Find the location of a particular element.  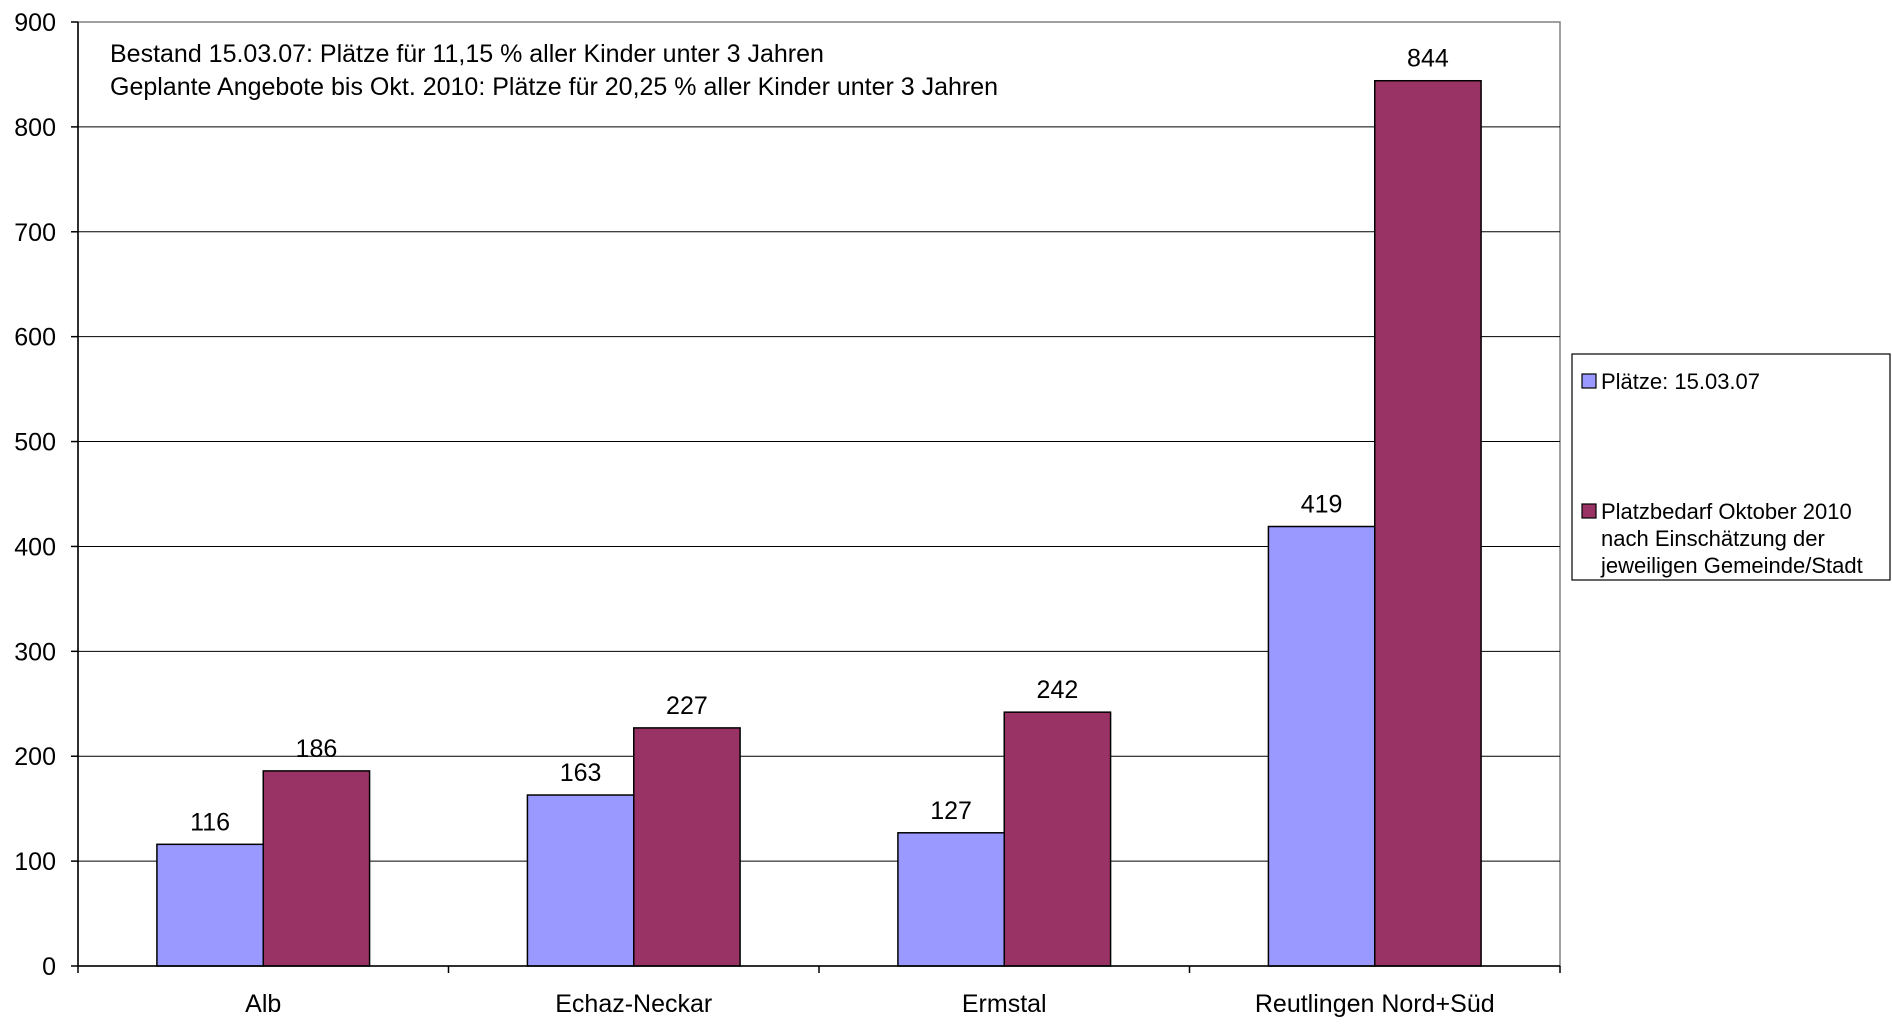

y-tick-label: 400 is located at coordinates (35, 547).